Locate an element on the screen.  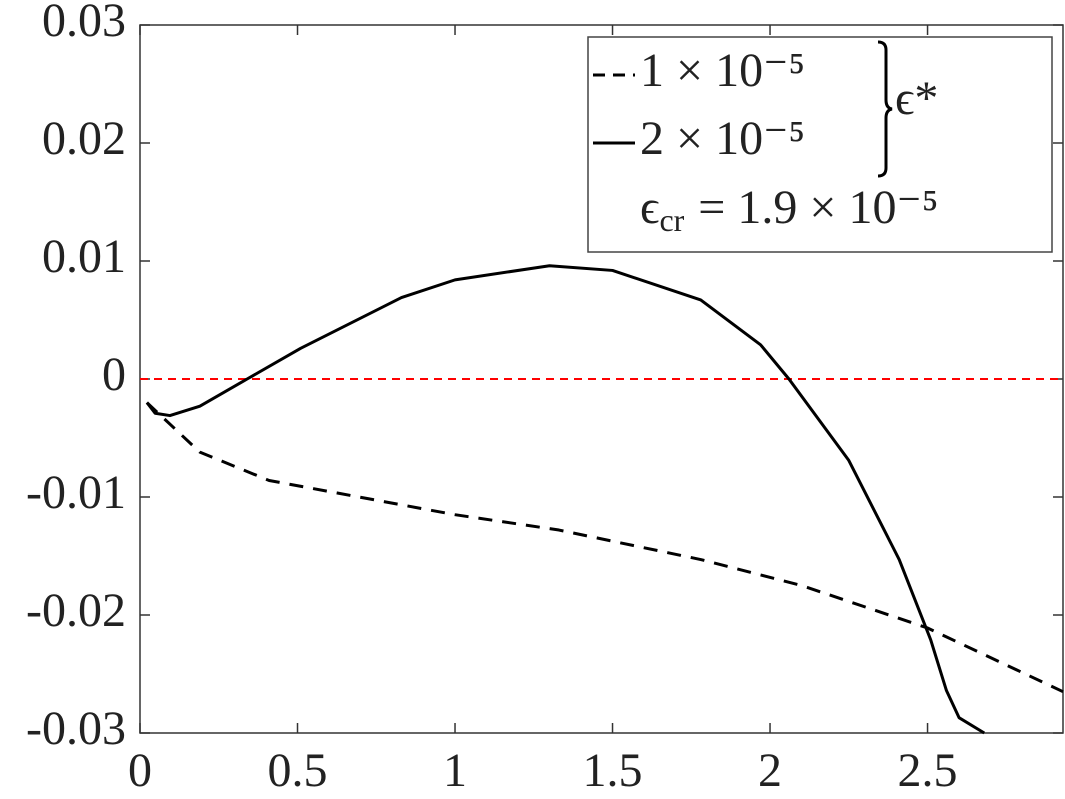
y-tick-label: -0.03 is located at coordinates (76, 728).